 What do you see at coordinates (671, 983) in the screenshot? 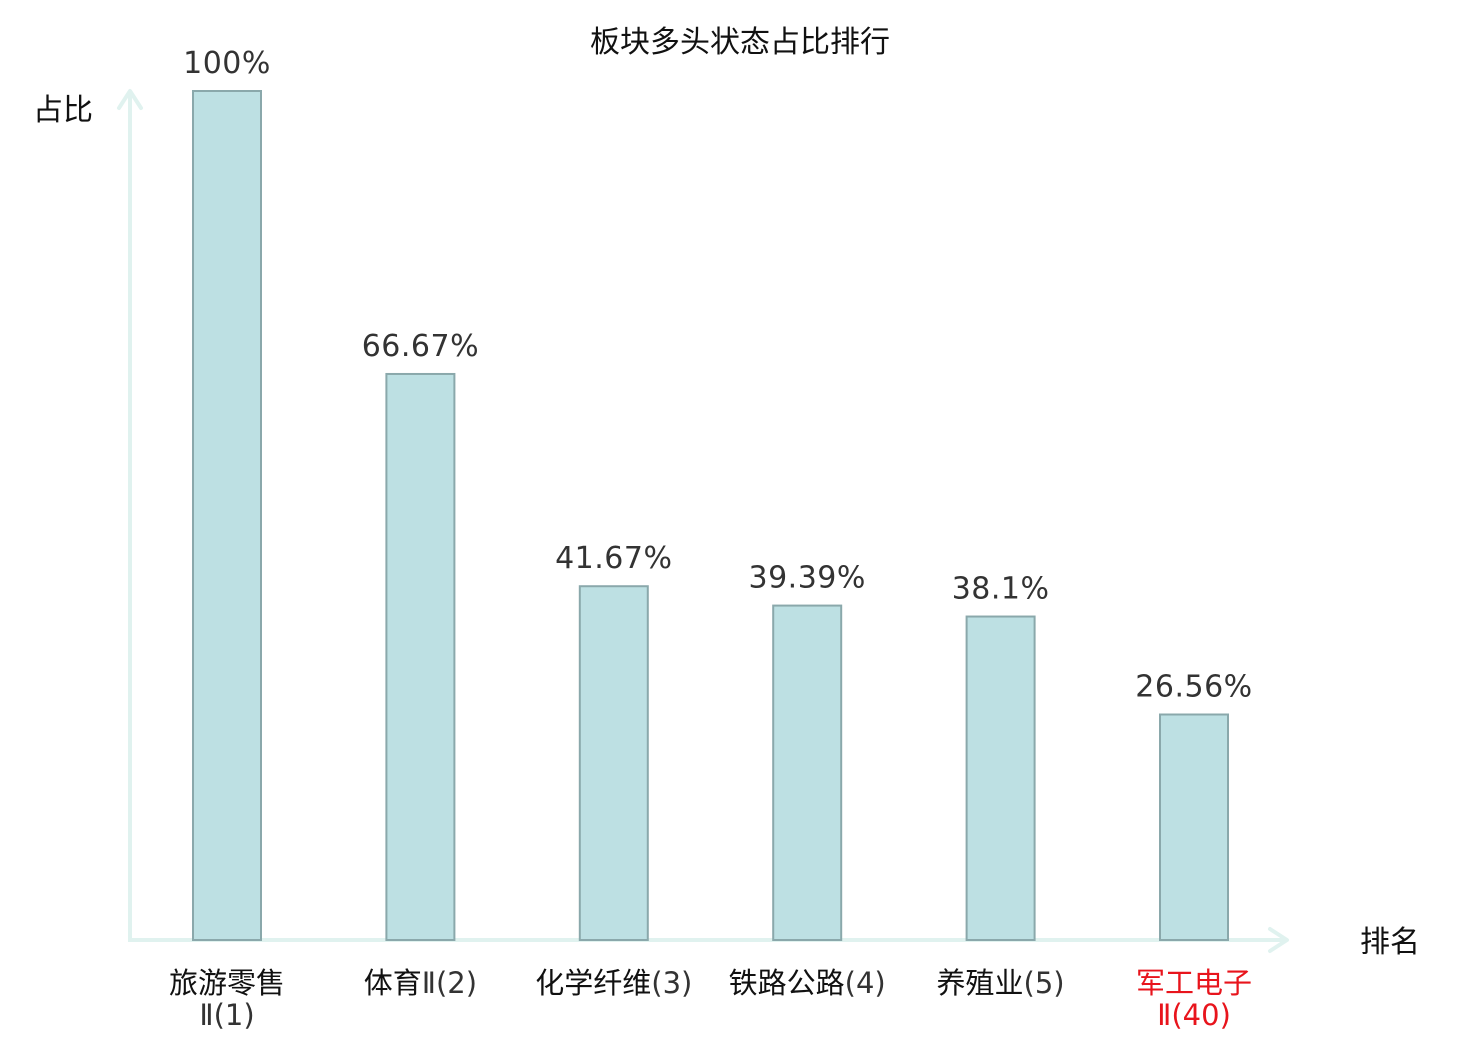
I see `category-rank: (3)` at bounding box center [671, 983].